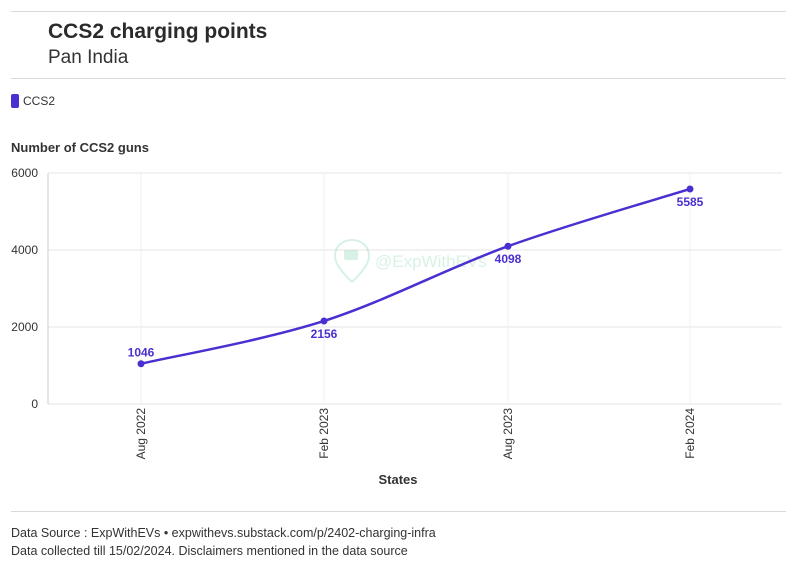 This screenshot has height=575, width=796. Describe the element at coordinates (398, 511) in the screenshot. I see `footer-divider` at that location.